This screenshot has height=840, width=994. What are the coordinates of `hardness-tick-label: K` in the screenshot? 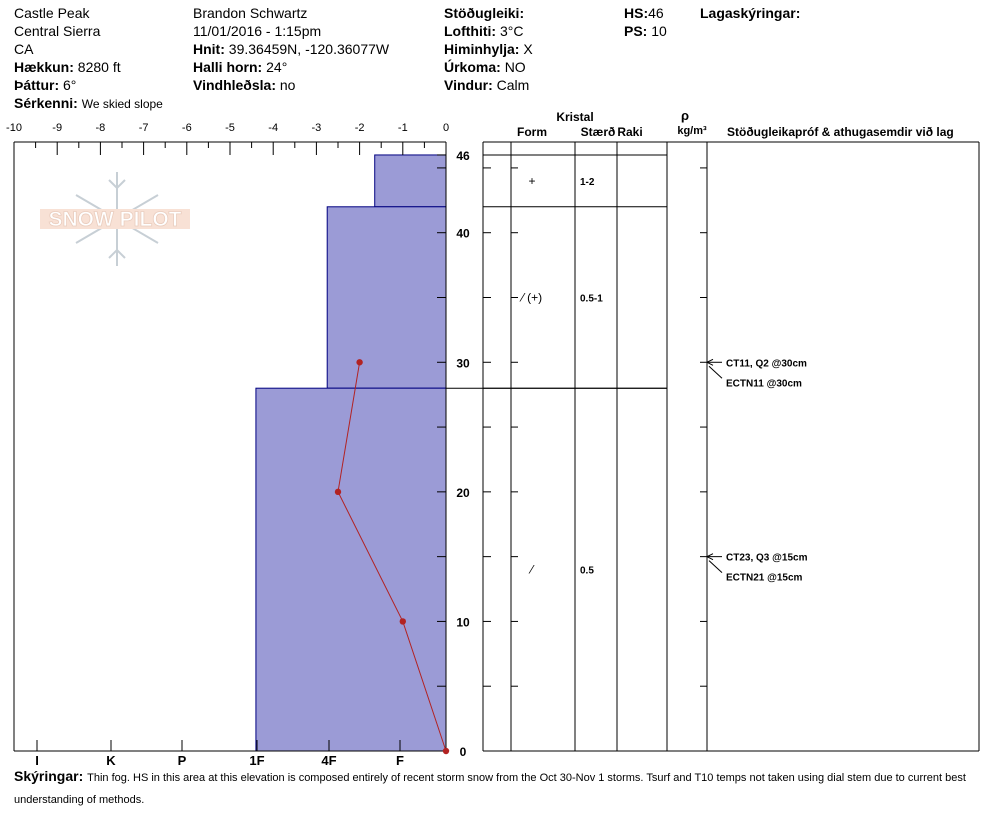 It's located at (111, 759).